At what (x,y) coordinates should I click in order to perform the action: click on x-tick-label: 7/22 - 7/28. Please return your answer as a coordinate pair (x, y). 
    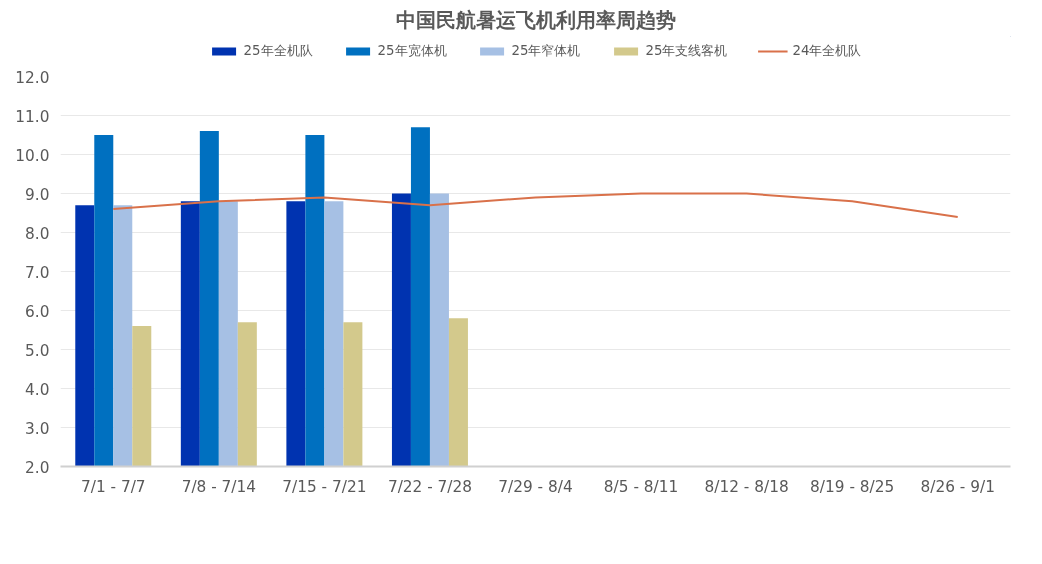
    Looking at the image, I should click on (430, 486).